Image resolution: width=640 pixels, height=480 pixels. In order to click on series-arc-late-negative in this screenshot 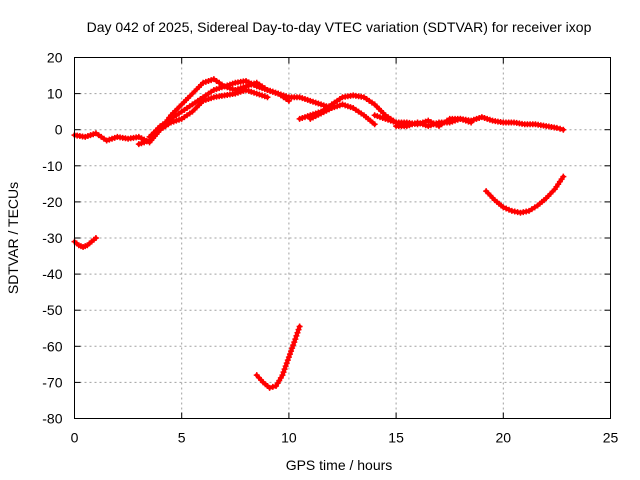, I will do `click(525, 194)`.